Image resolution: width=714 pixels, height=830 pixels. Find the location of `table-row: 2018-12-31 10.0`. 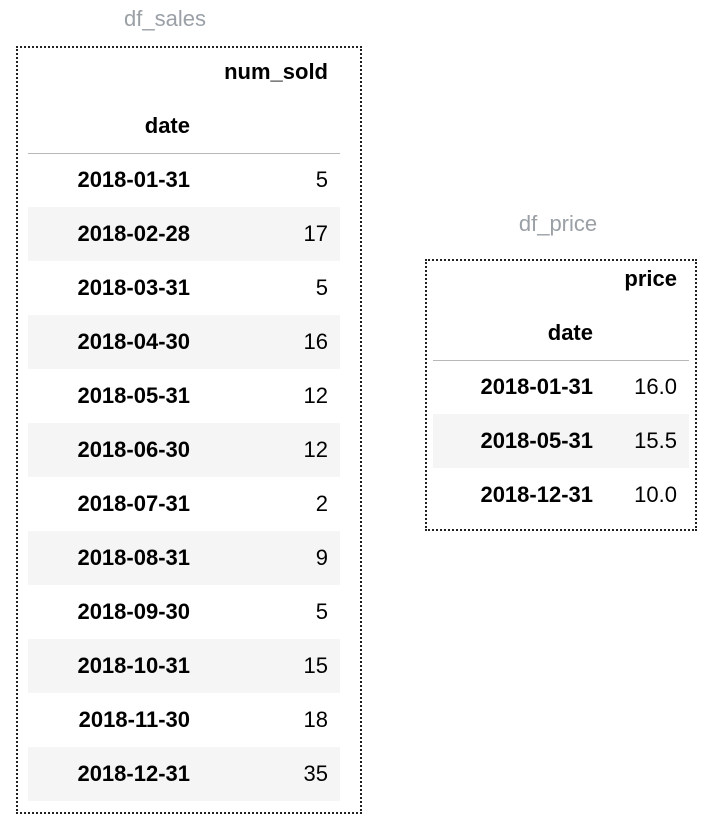

table-row: 2018-12-31 10.0 is located at coordinates (561, 495).